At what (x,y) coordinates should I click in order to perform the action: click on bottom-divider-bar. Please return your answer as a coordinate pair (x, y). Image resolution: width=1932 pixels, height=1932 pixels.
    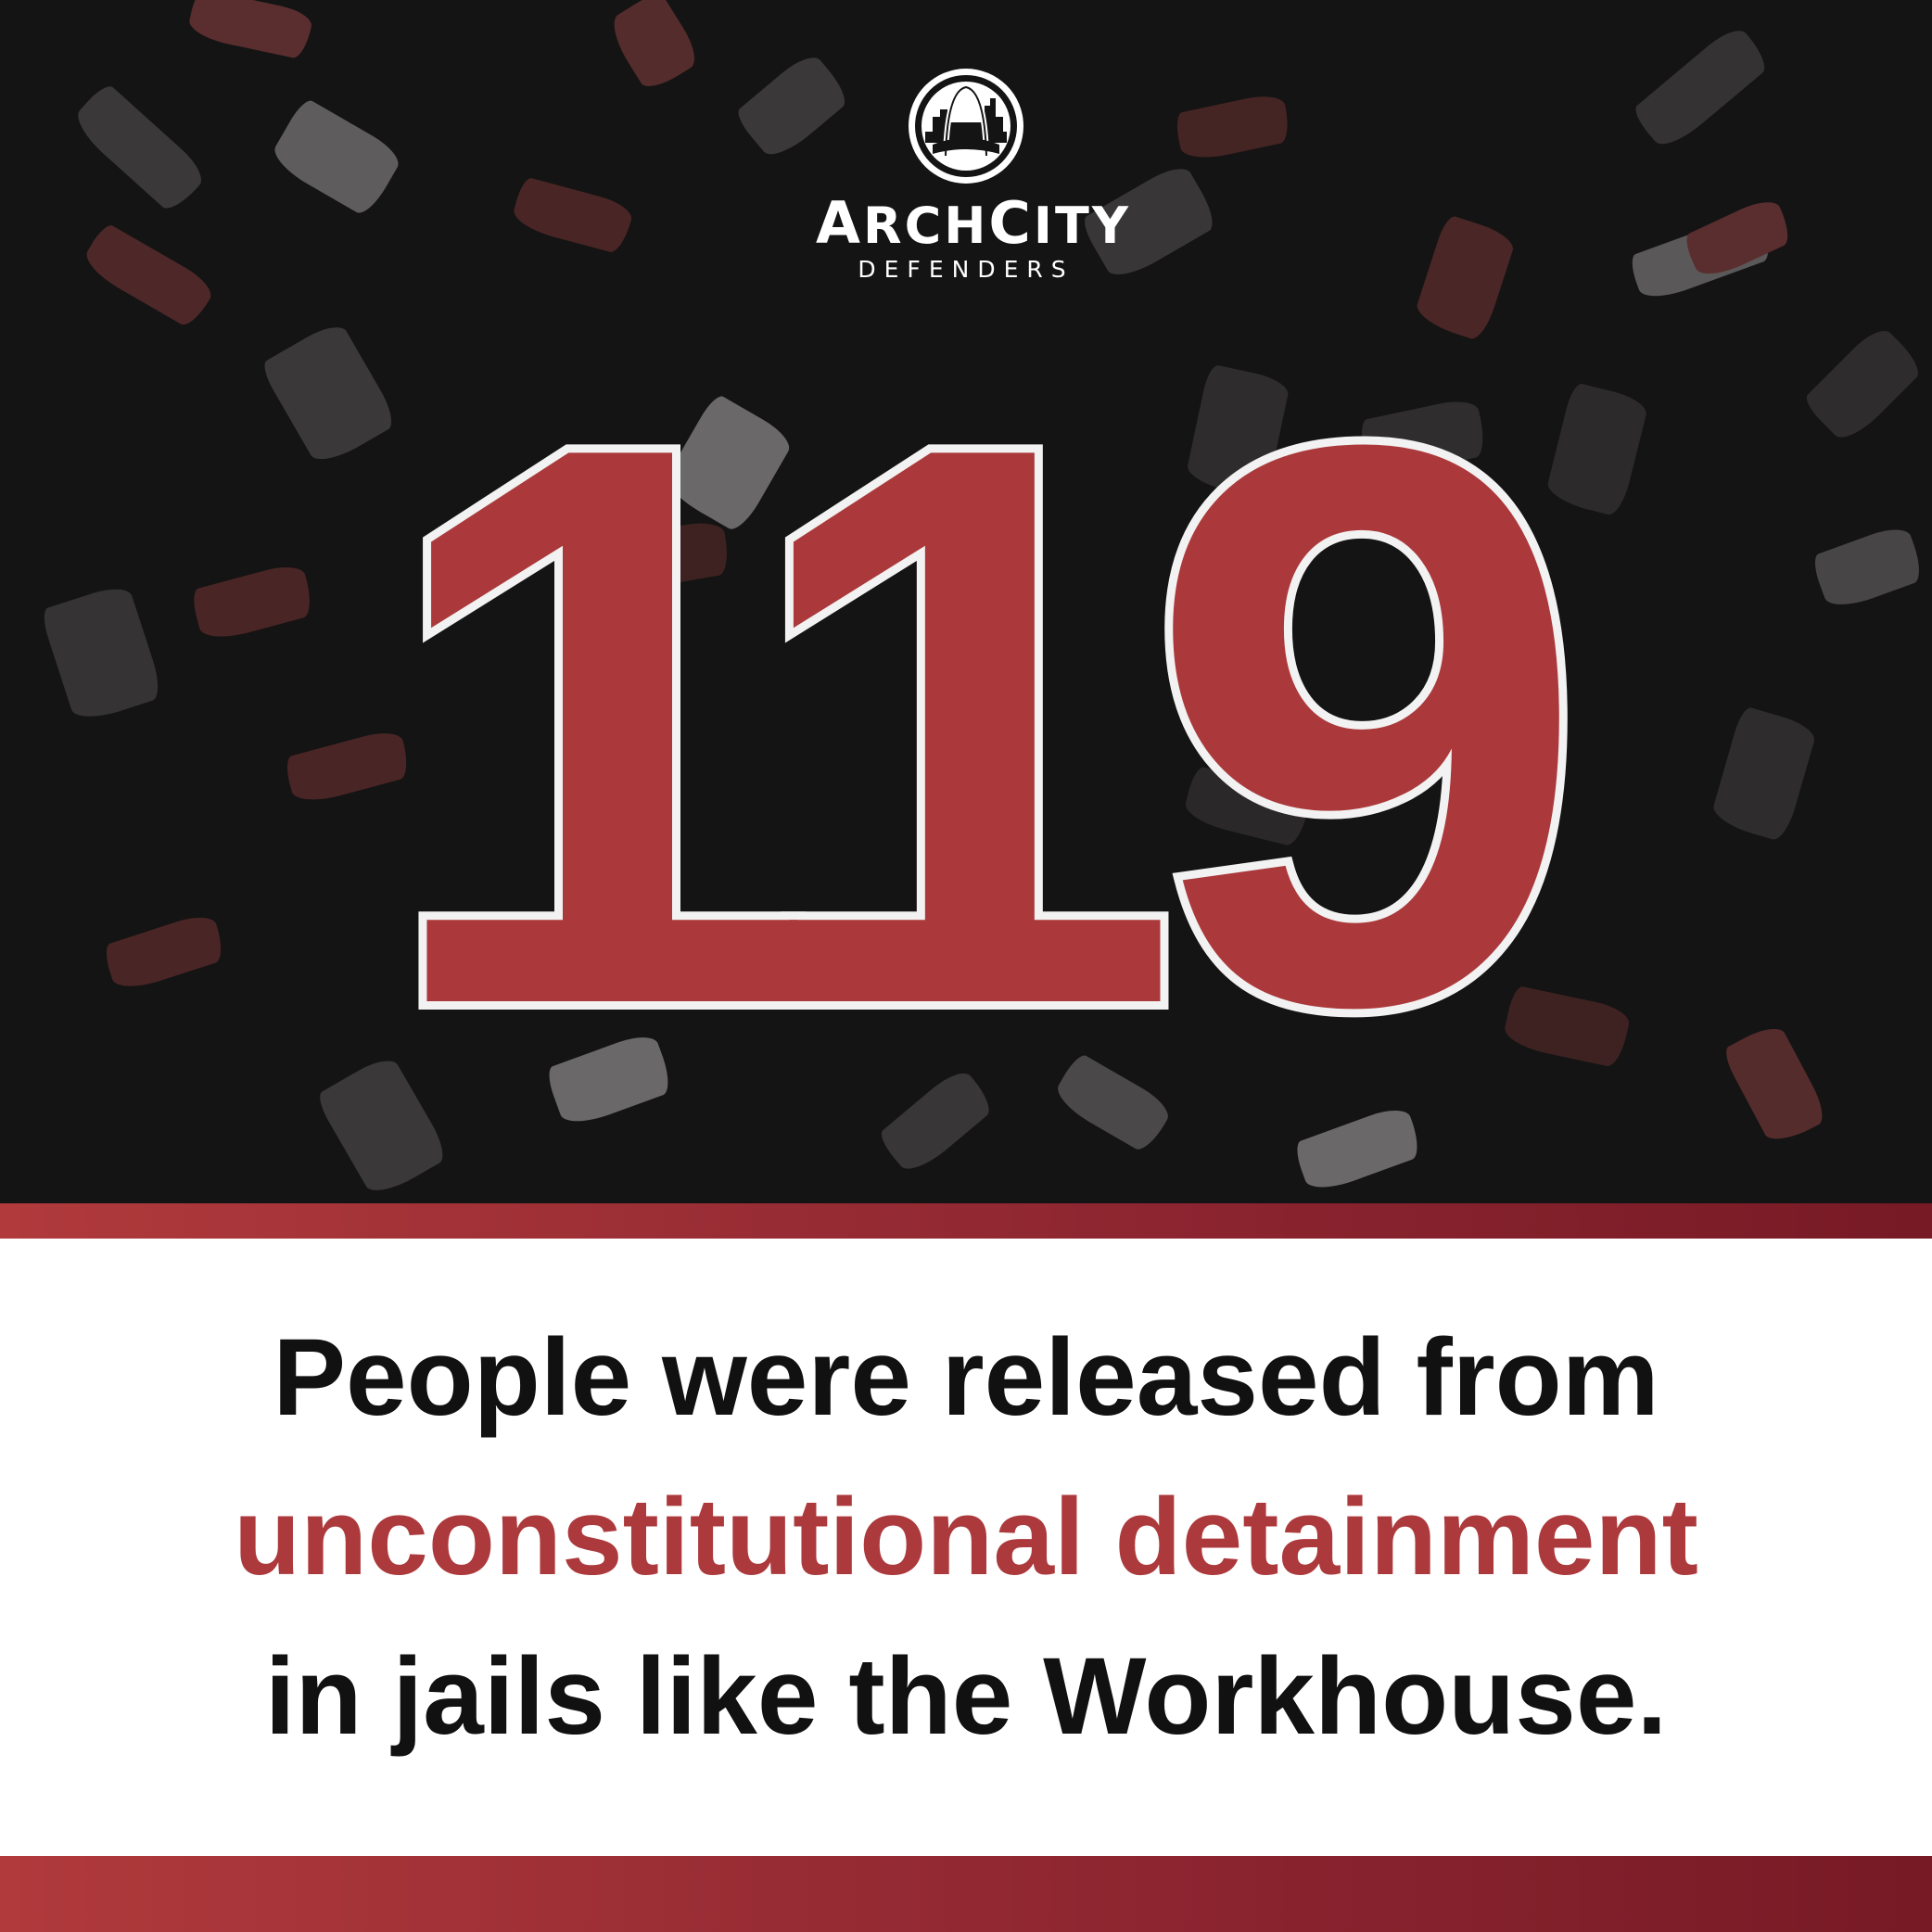
    Looking at the image, I should click on (966, 1894).